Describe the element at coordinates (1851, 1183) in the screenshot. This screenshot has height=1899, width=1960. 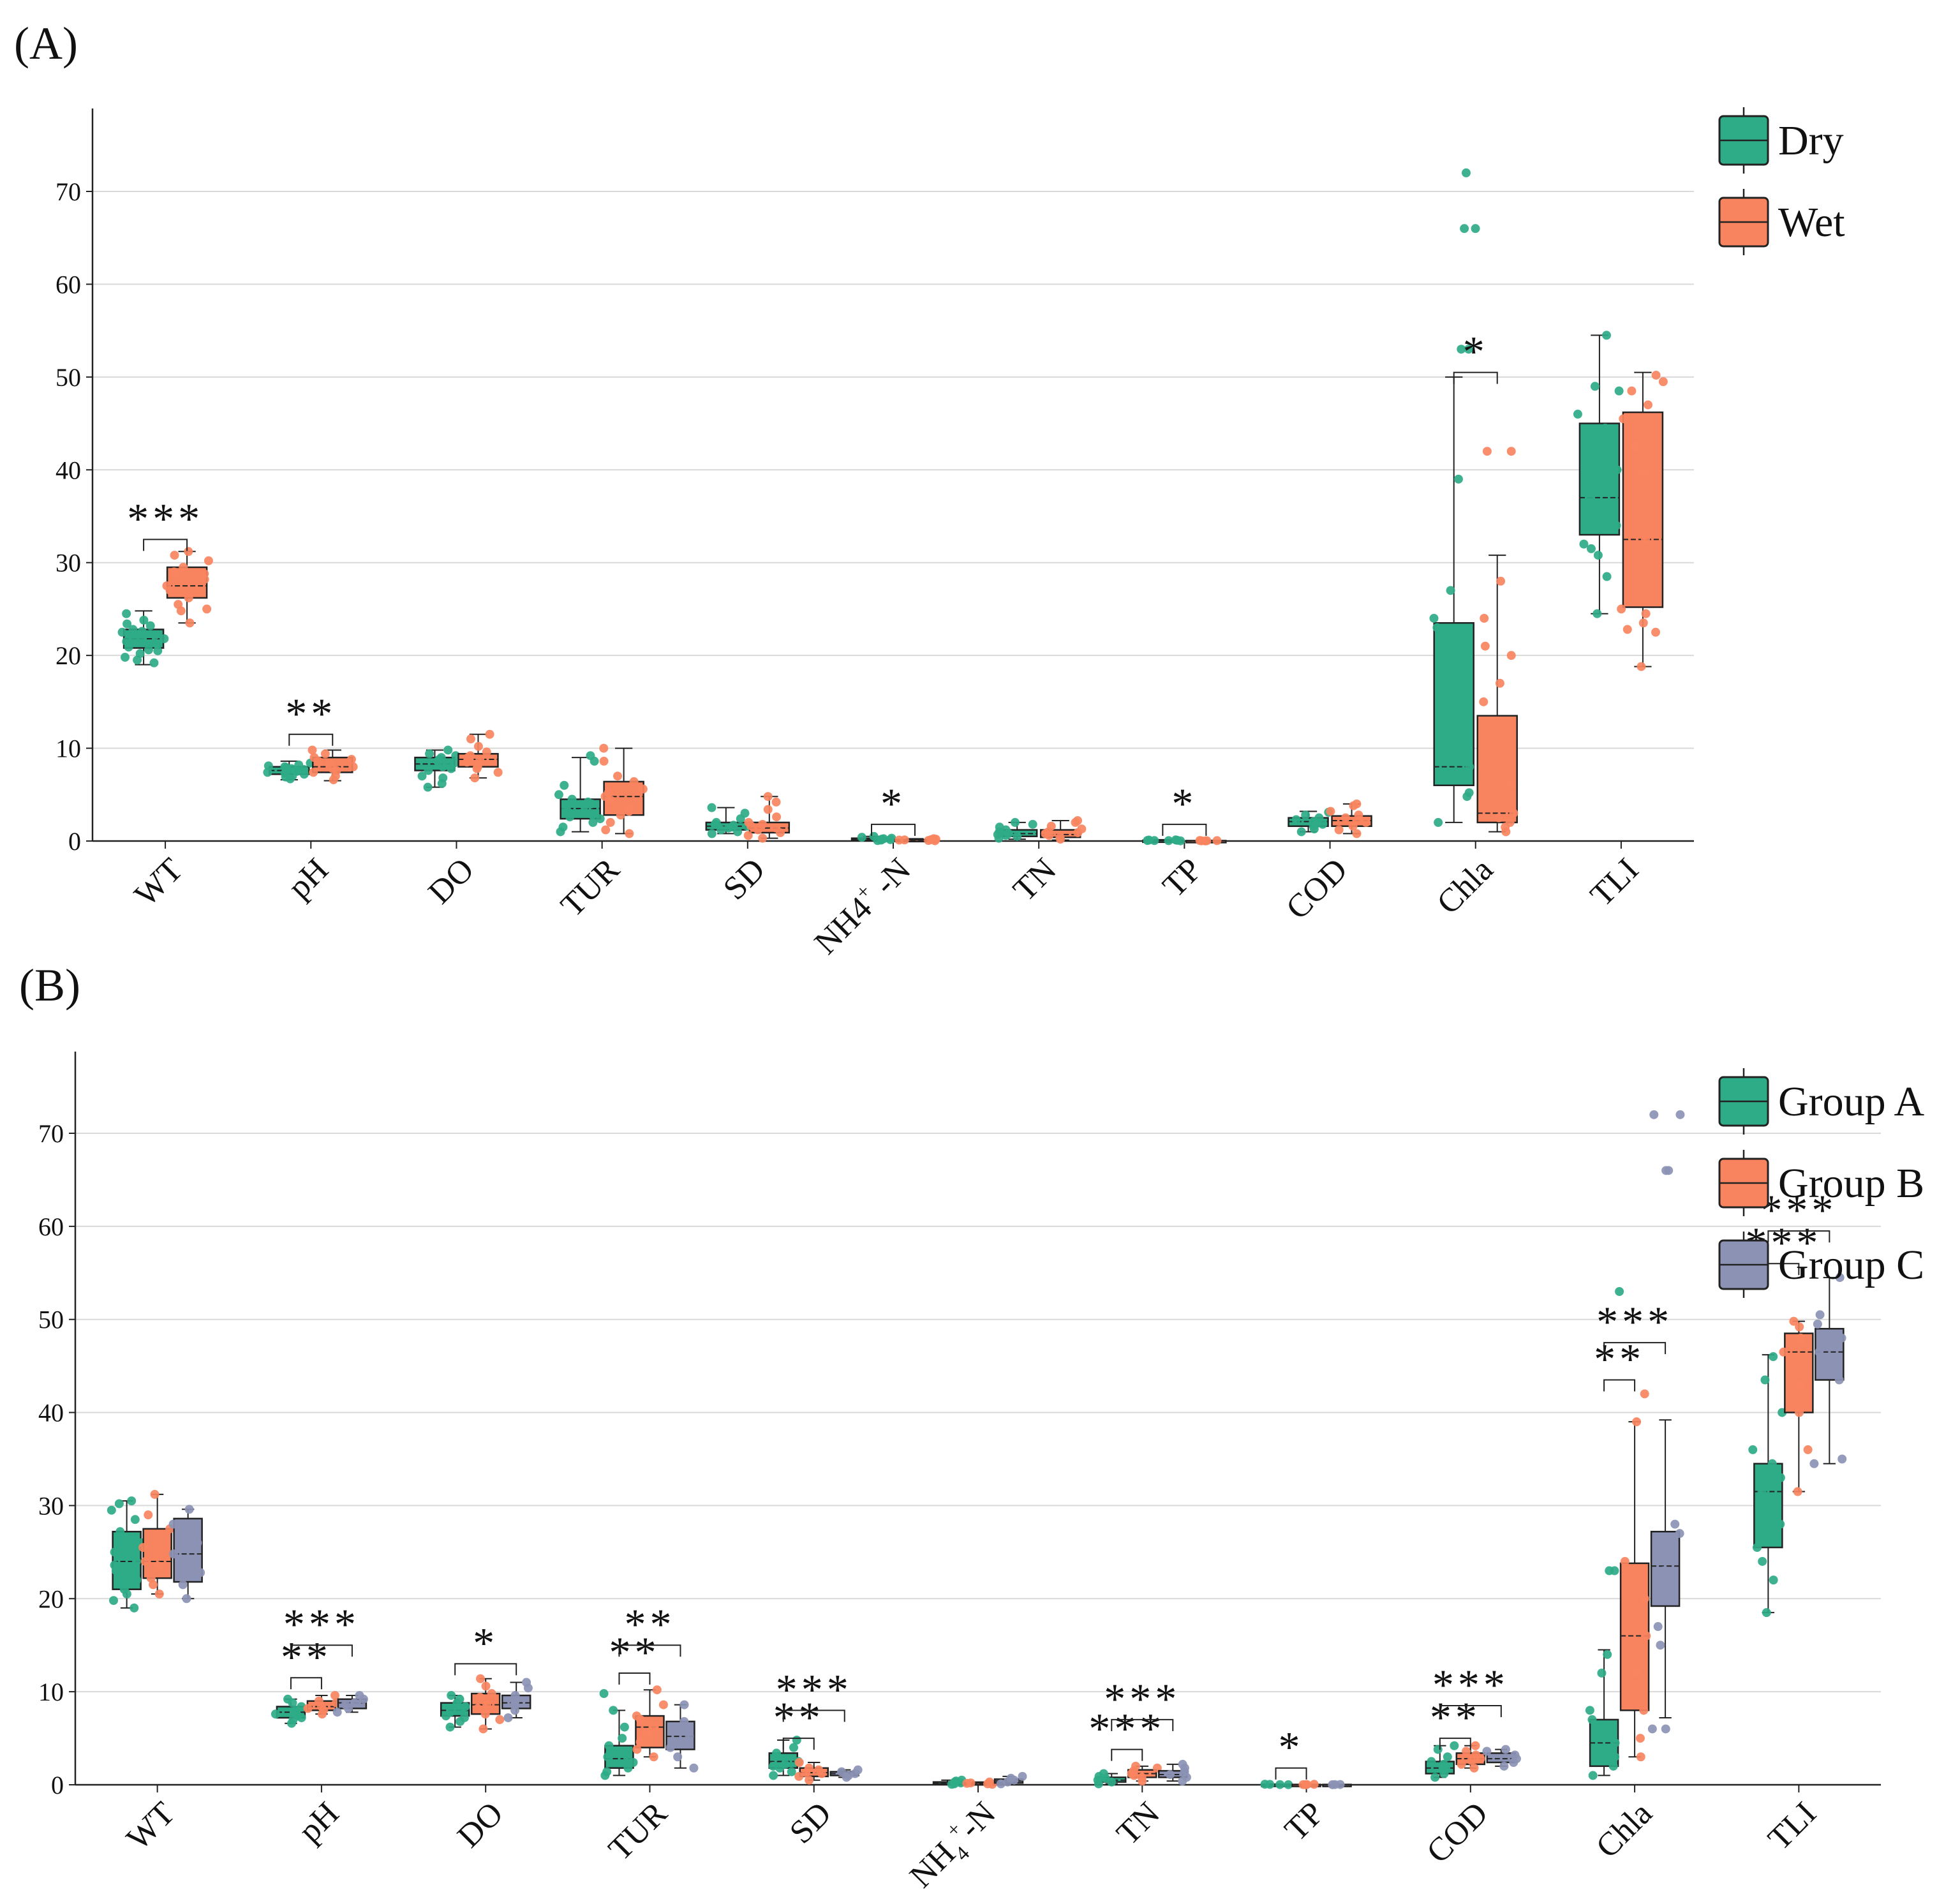
I see `legend-label-group-b: Group B` at that location.